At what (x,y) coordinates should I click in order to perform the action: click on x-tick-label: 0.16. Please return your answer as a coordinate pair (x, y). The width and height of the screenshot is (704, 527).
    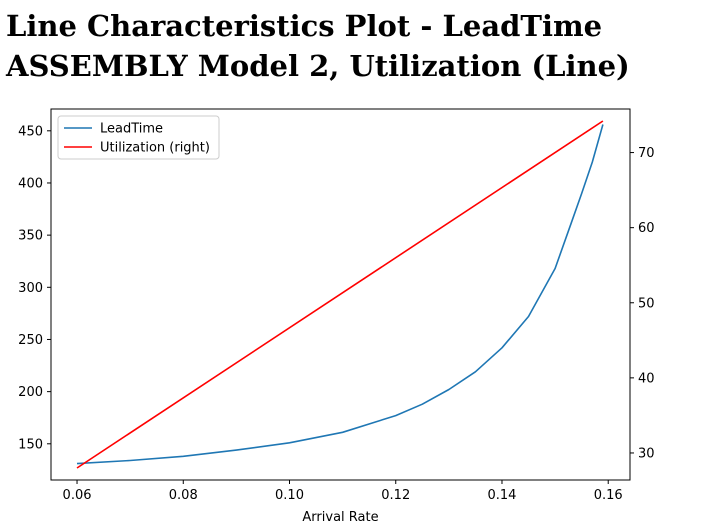
    Looking at the image, I should click on (608, 495).